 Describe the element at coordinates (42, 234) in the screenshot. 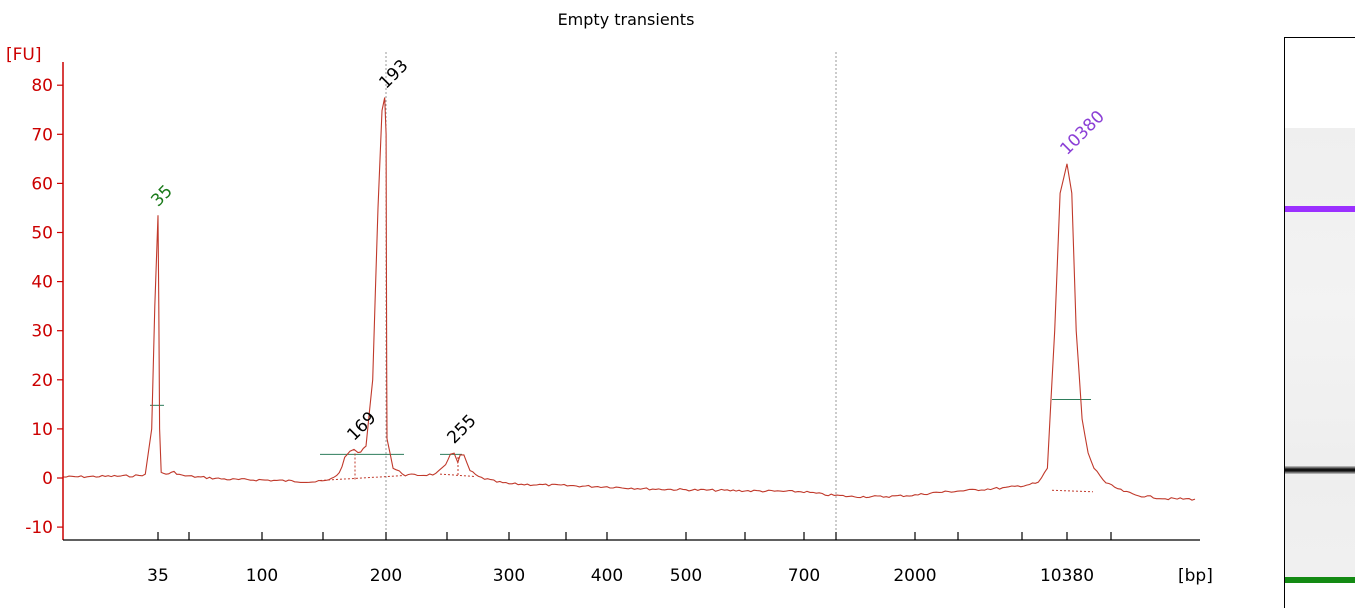

I see `y-tick-label: 50` at that location.